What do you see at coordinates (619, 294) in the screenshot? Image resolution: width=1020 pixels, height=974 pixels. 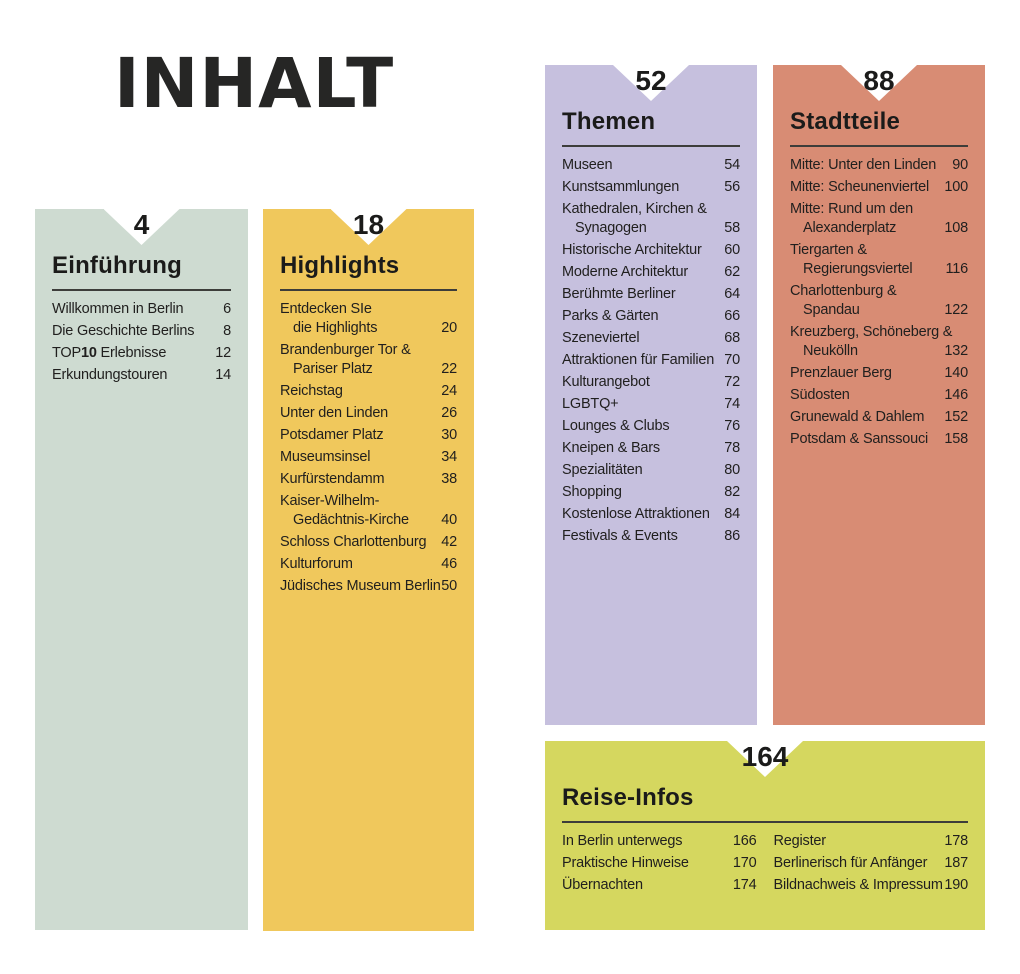 I see `toc-entry-label: Berühmte Berliner` at bounding box center [619, 294].